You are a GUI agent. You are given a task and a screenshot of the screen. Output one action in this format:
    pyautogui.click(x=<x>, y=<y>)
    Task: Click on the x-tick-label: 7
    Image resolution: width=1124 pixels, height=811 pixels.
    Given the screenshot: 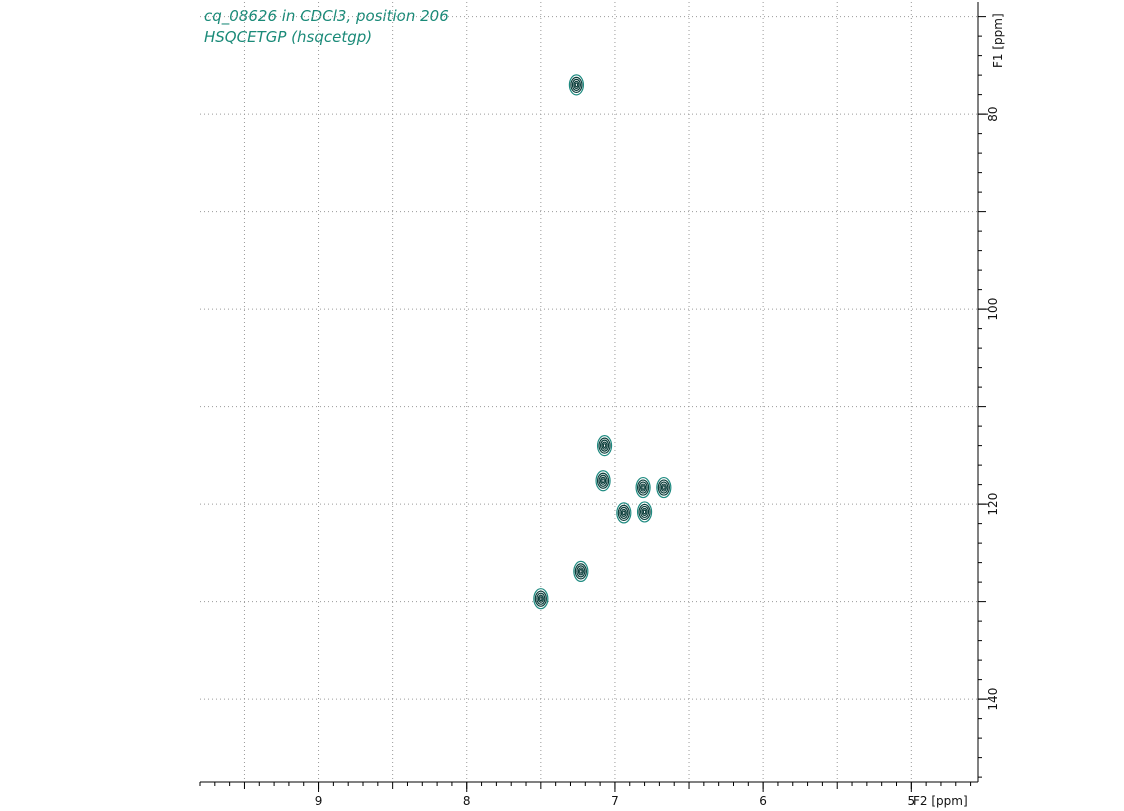 What is the action you would take?
    pyautogui.click(x=615, y=801)
    